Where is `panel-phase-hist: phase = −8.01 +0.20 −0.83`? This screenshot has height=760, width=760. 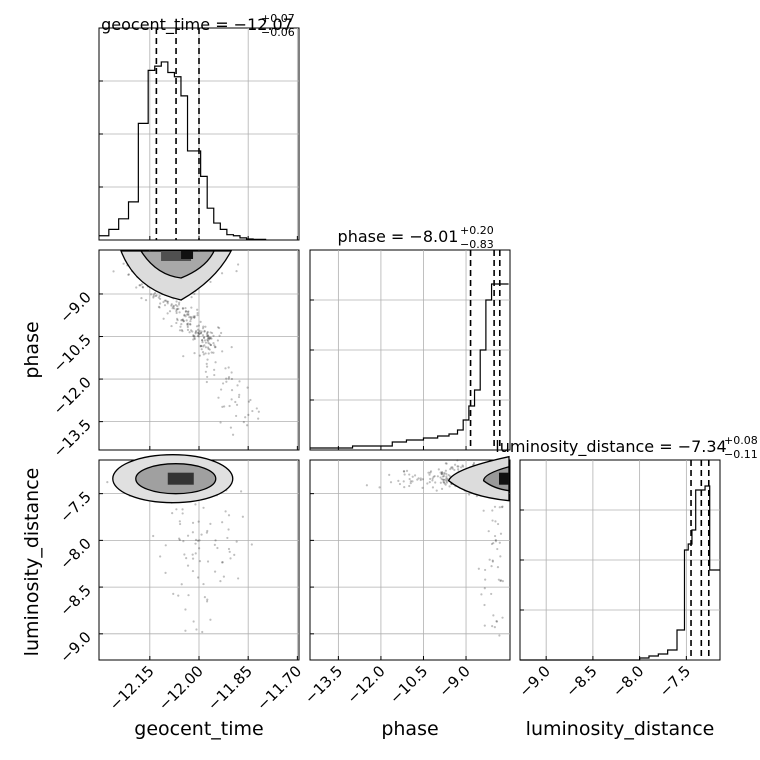 panel-phase-hist: phase = −8.01 +0.20 −0.83 is located at coordinates (410, 337).